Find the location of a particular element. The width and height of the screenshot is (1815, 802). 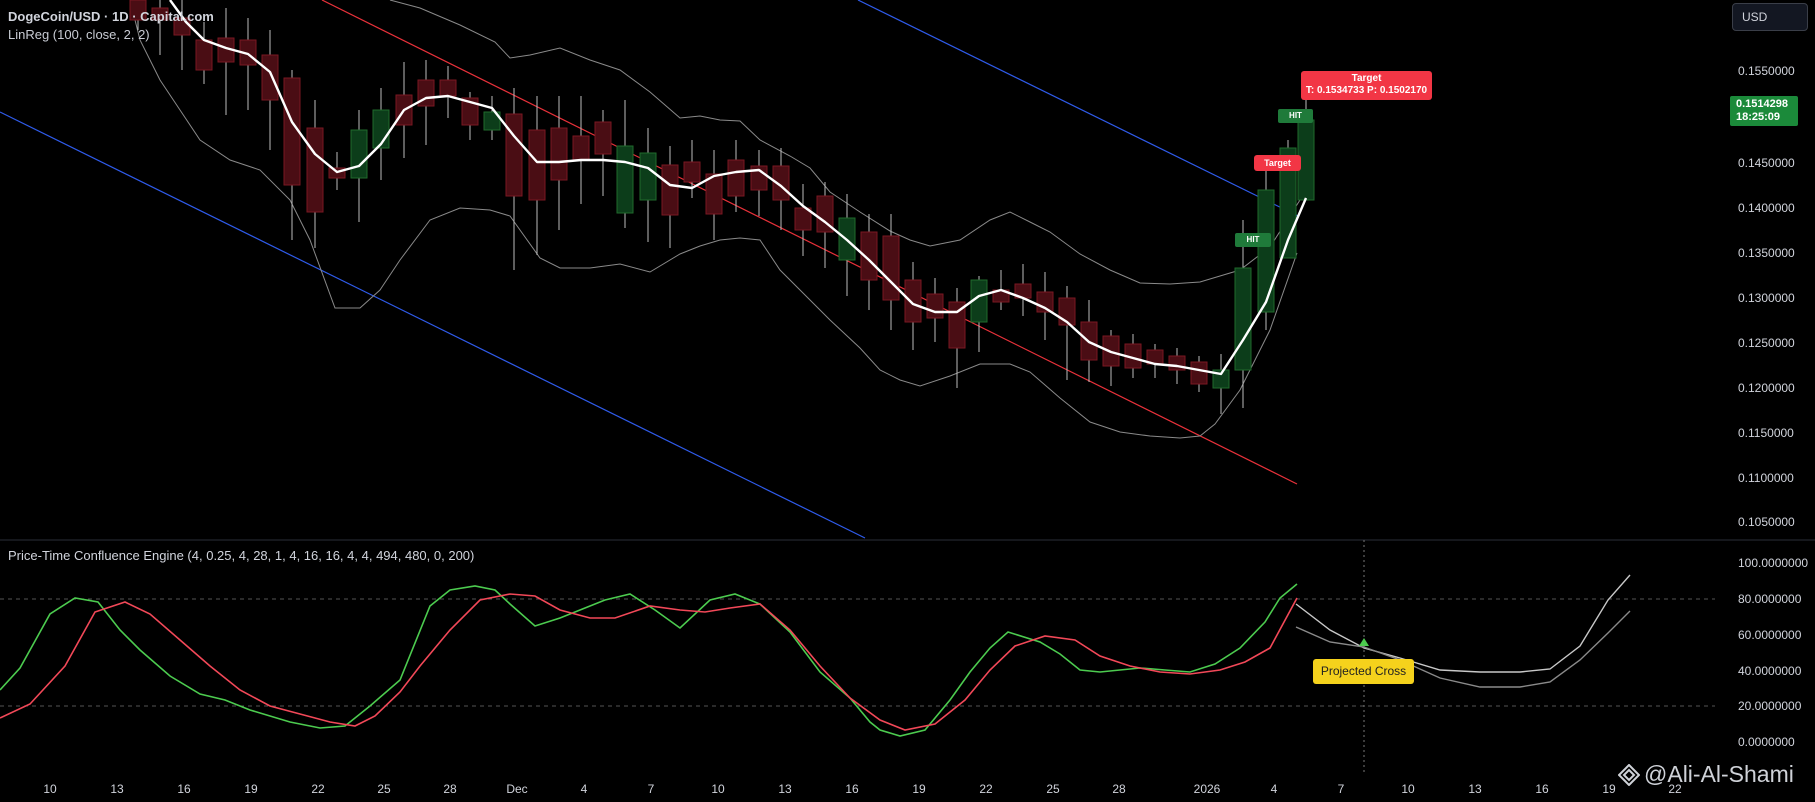

price-tick-label: 0.1150000 is located at coordinates (1766, 433).